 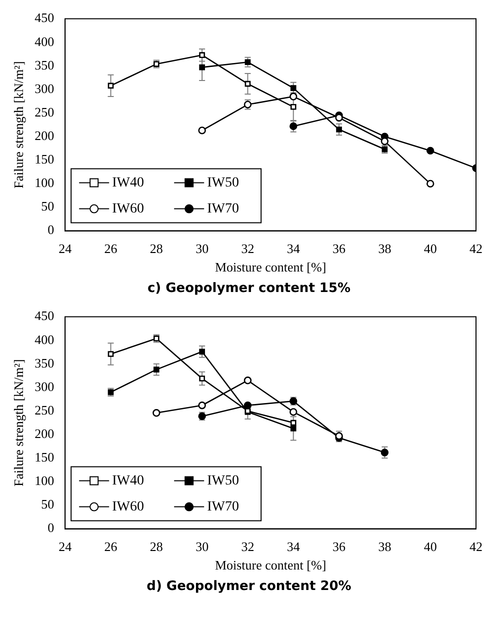 I want to click on text: c) Geopolymer content 15%, so click(x=249, y=289).